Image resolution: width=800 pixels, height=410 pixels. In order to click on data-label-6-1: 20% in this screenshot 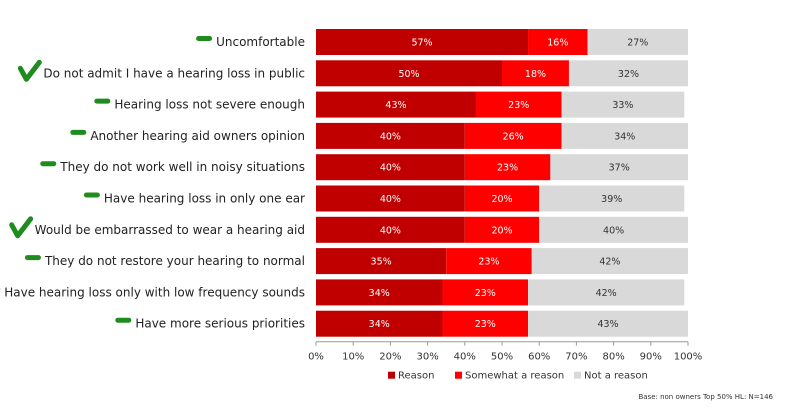, I will do `click(501, 230)`.